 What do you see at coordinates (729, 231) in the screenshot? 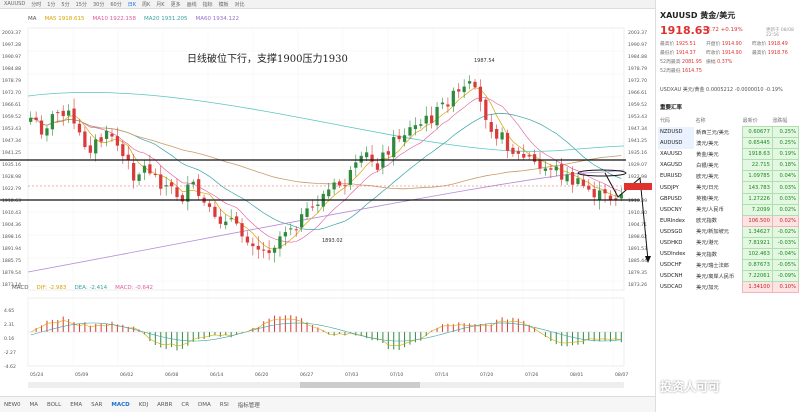
I see `watchlist-row: USDSGD 美元/新加坡元 1.34627 -0.02%` at bounding box center [729, 231].